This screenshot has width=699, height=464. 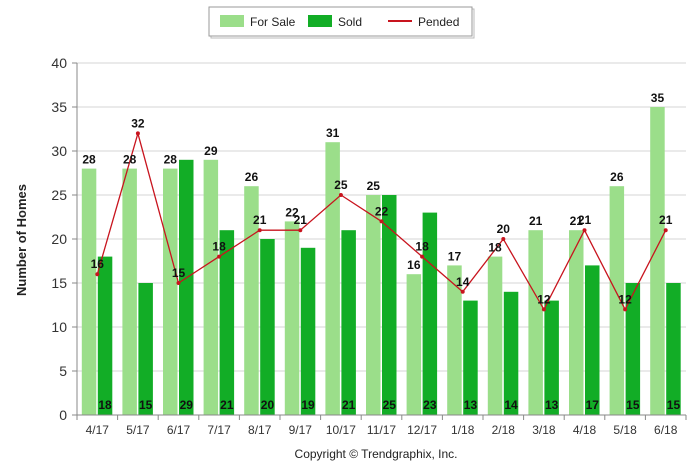 I want to click on label-pended: 18, so click(x=422, y=247).